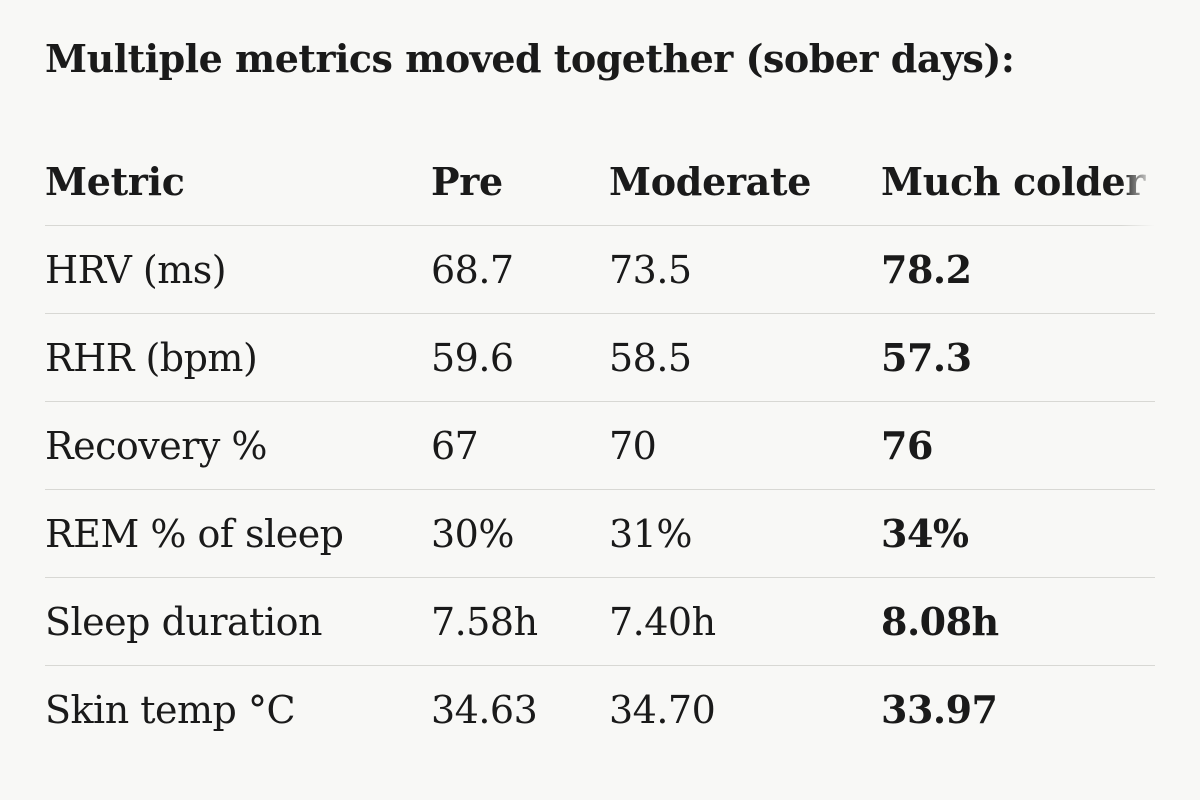 This screenshot has height=800, width=1200. What do you see at coordinates (662, 709) in the screenshot?
I see `cell-moderate: 34.70` at bounding box center [662, 709].